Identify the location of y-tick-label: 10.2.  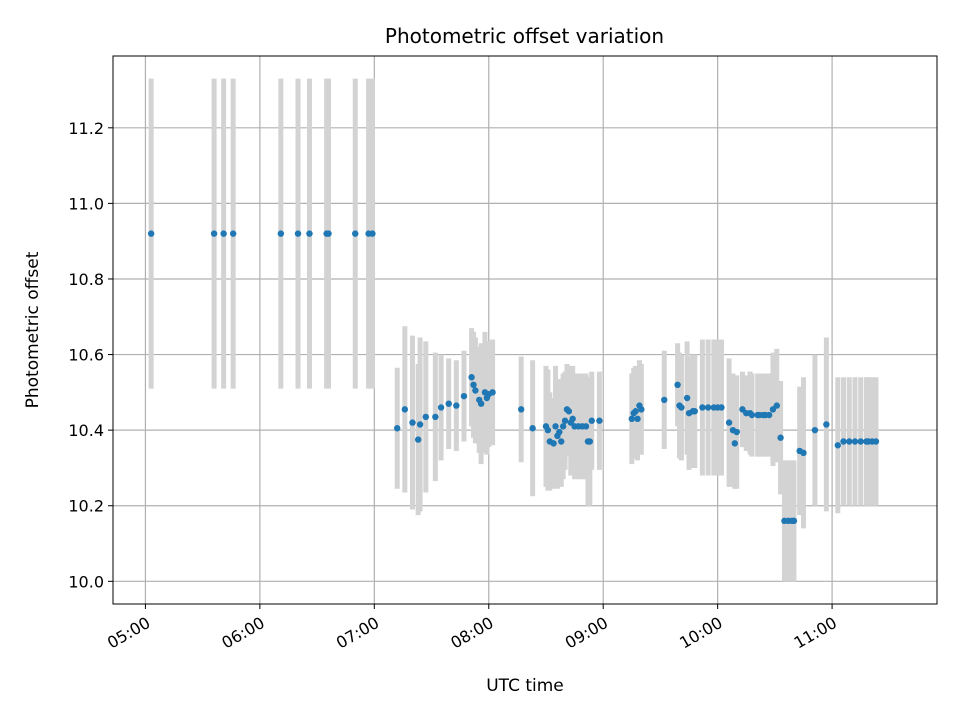
(86, 506).